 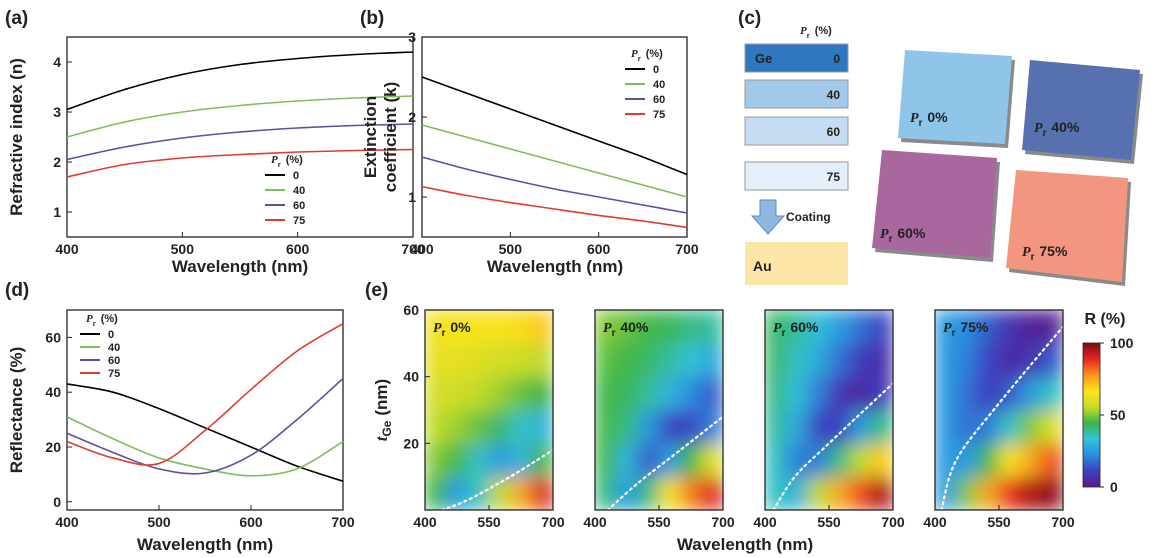 What do you see at coordinates (1081, 110) in the screenshot?
I see `sample-square` at bounding box center [1081, 110].